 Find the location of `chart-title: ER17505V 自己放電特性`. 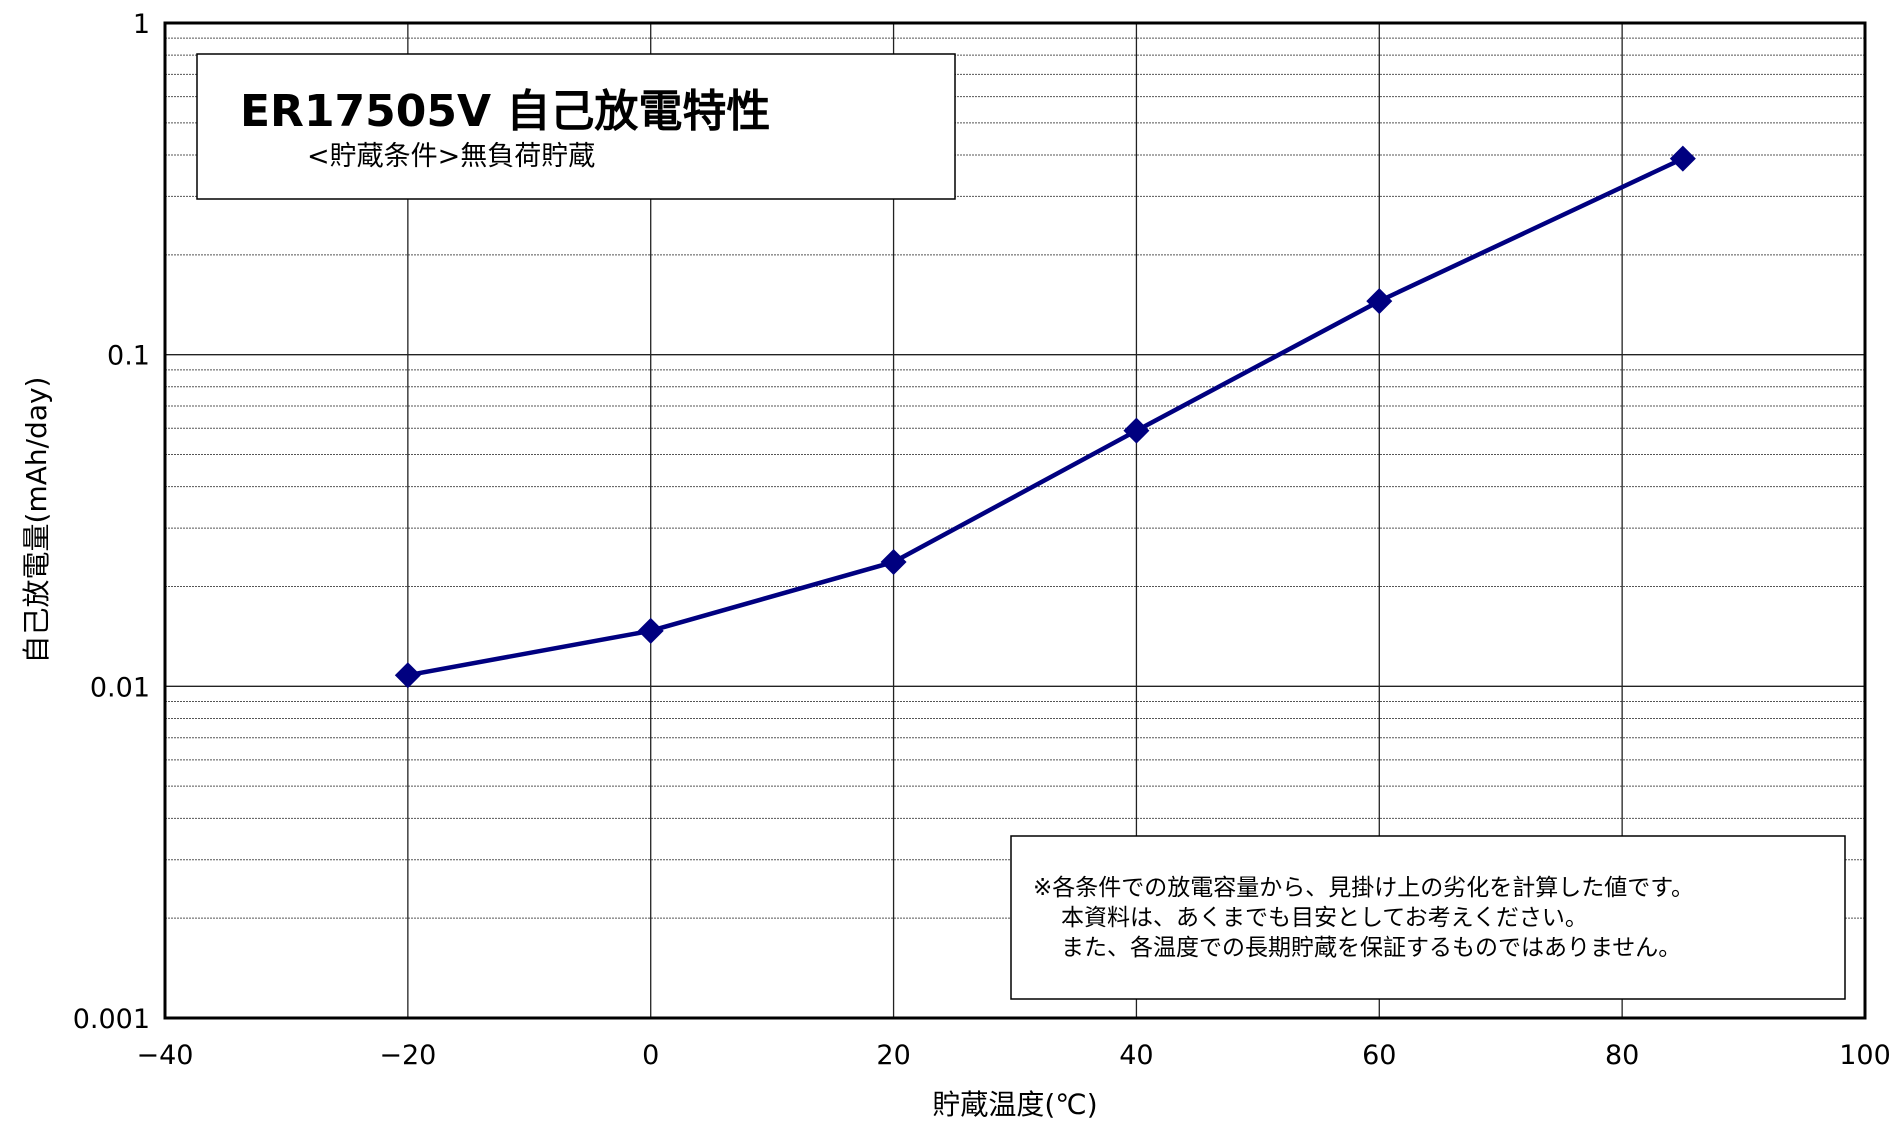

chart-title: ER17505V 自己放電特性 is located at coordinates (505, 111).